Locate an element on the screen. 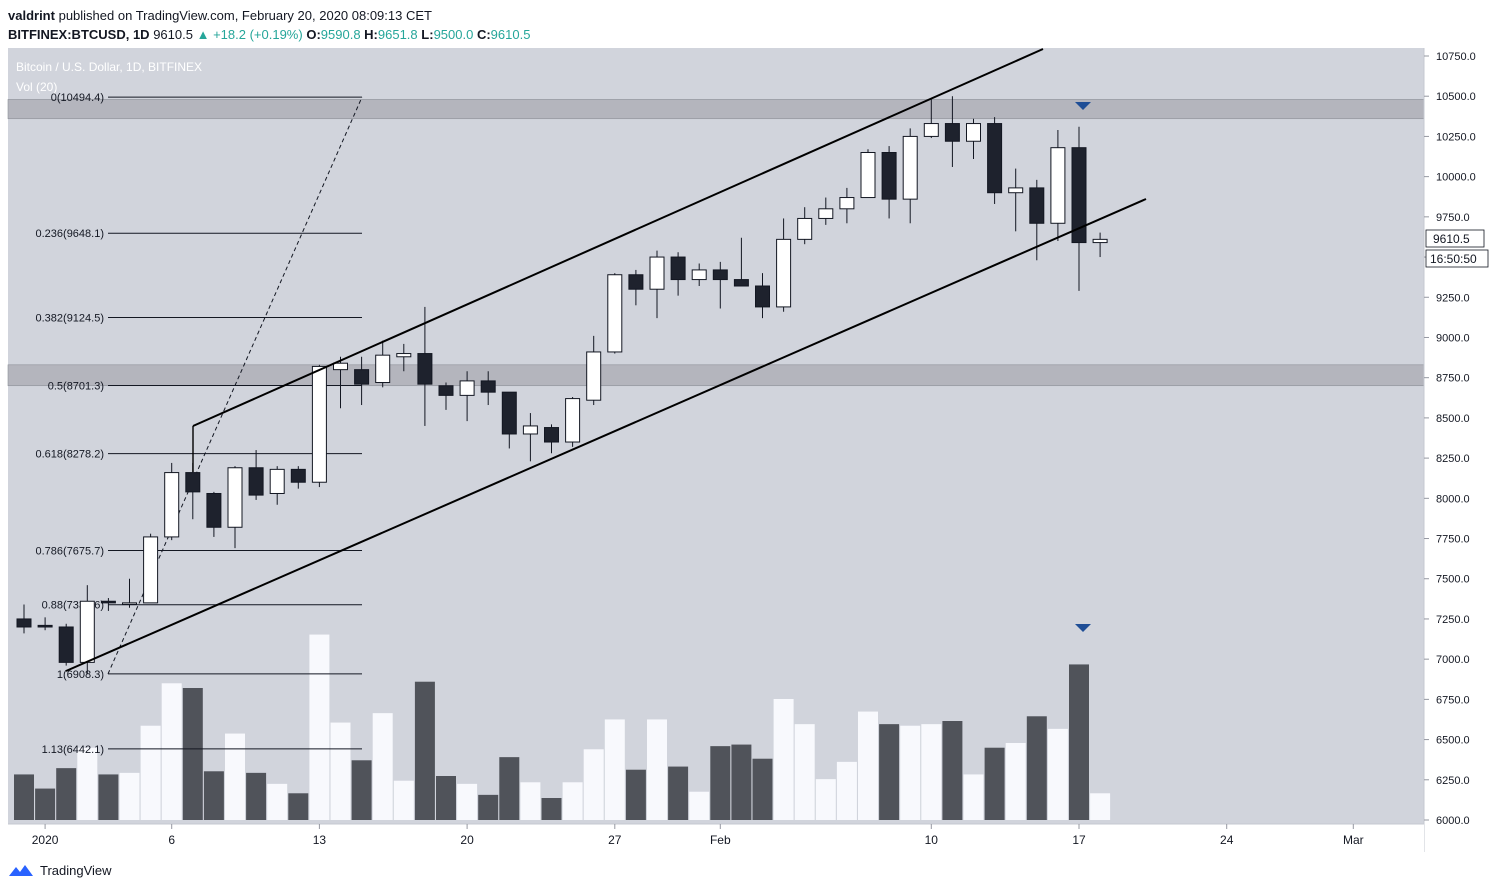 The width and height of the screenshot is (1503, 894). price-tick-label: 7000.0 is located at coordinates (1453, 660).